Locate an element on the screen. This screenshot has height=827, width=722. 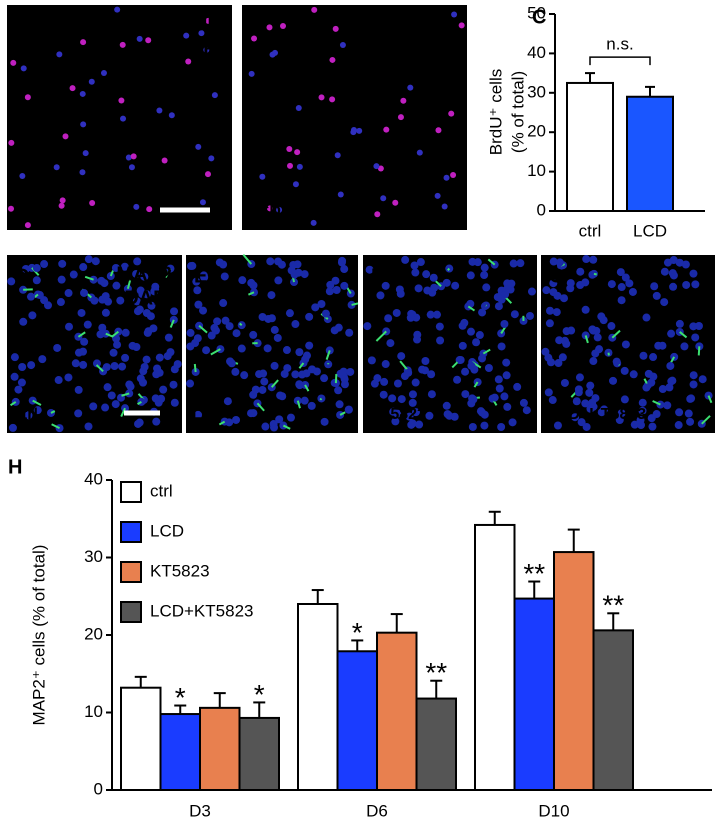
legend-label: LCD is located at coordinates (167, 530).